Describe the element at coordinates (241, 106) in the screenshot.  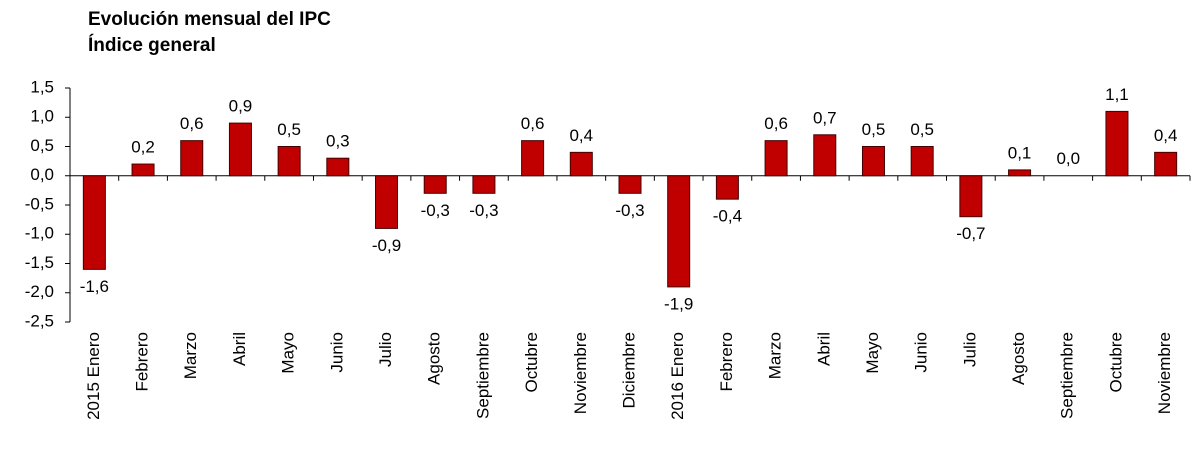
I see `value-label: 0,9` at that location.